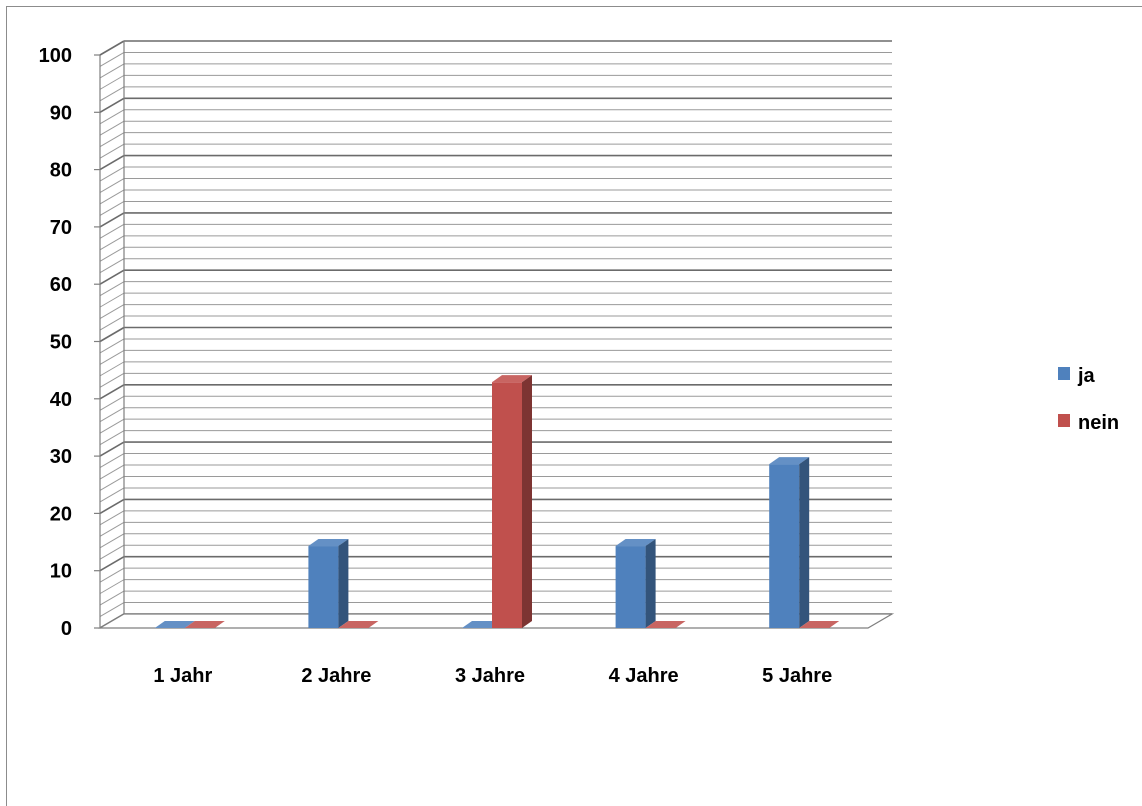 This screenshot has height=806, width=1142. What do you see at coordinates (61, 113) in the screenshot?
I see `y-tick-label: 90` at bounding box center [61, 113].